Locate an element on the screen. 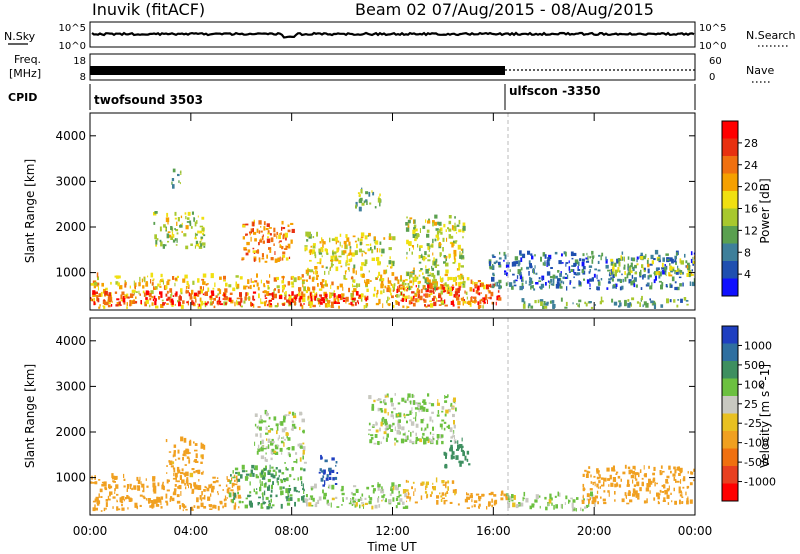 The height and width of the screenshot is (554, 800). time-tick-label: 16:00 is located at coordinates (493, 531).